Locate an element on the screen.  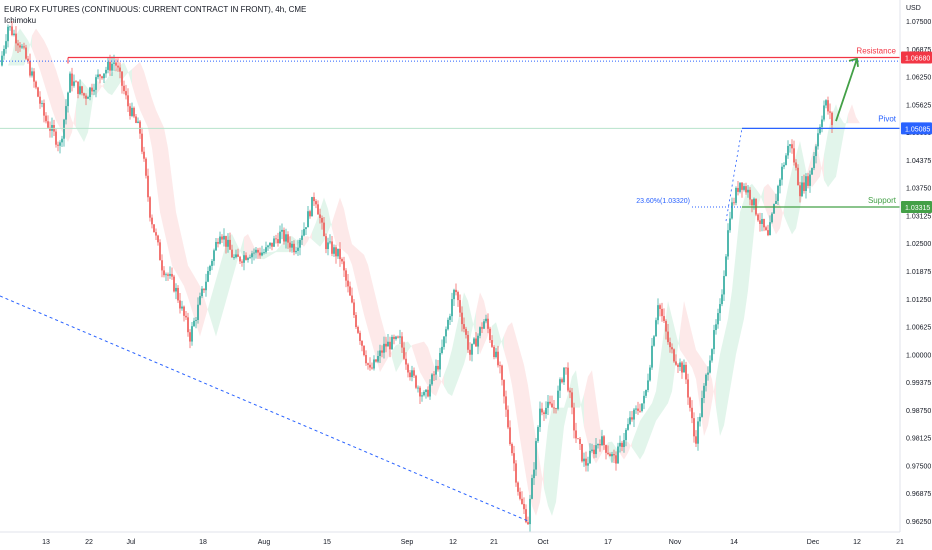
time-tick-label: 12 is located at coordinates (453, 542).